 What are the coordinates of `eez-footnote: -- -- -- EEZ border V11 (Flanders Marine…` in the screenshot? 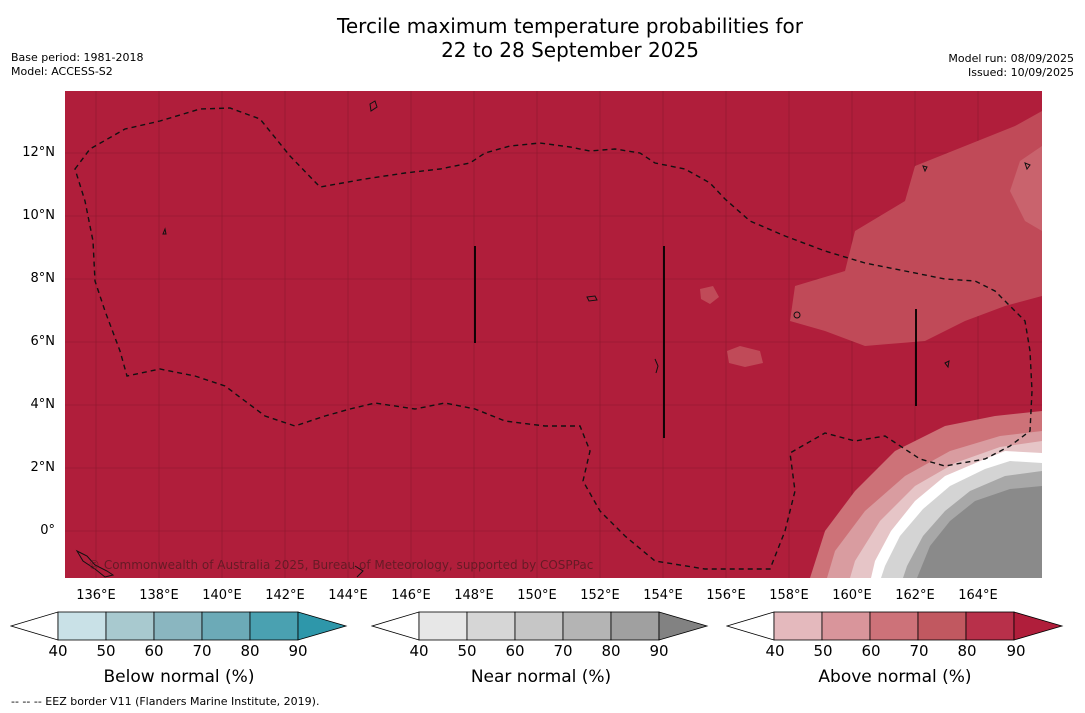 It's located at (165, 701).